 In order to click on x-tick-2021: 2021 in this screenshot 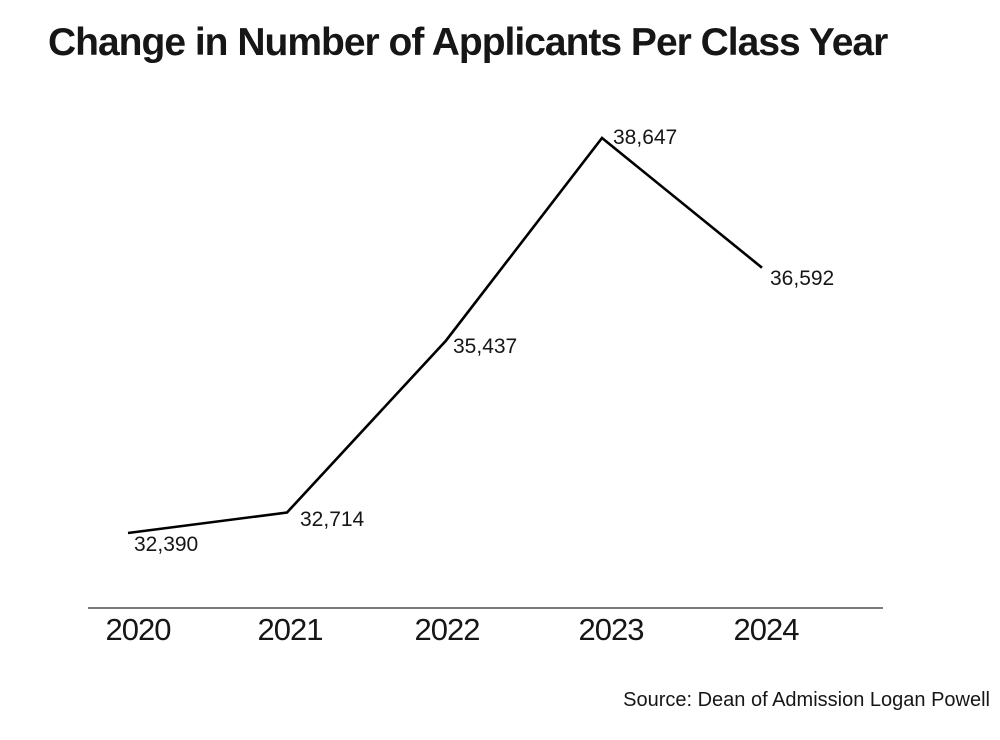, I will do `click(290, 629)`.